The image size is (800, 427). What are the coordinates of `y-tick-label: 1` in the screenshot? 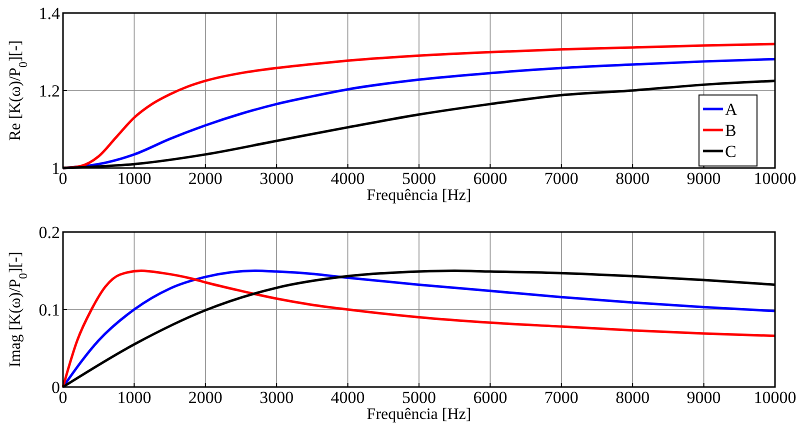 It's located at (56, 168).